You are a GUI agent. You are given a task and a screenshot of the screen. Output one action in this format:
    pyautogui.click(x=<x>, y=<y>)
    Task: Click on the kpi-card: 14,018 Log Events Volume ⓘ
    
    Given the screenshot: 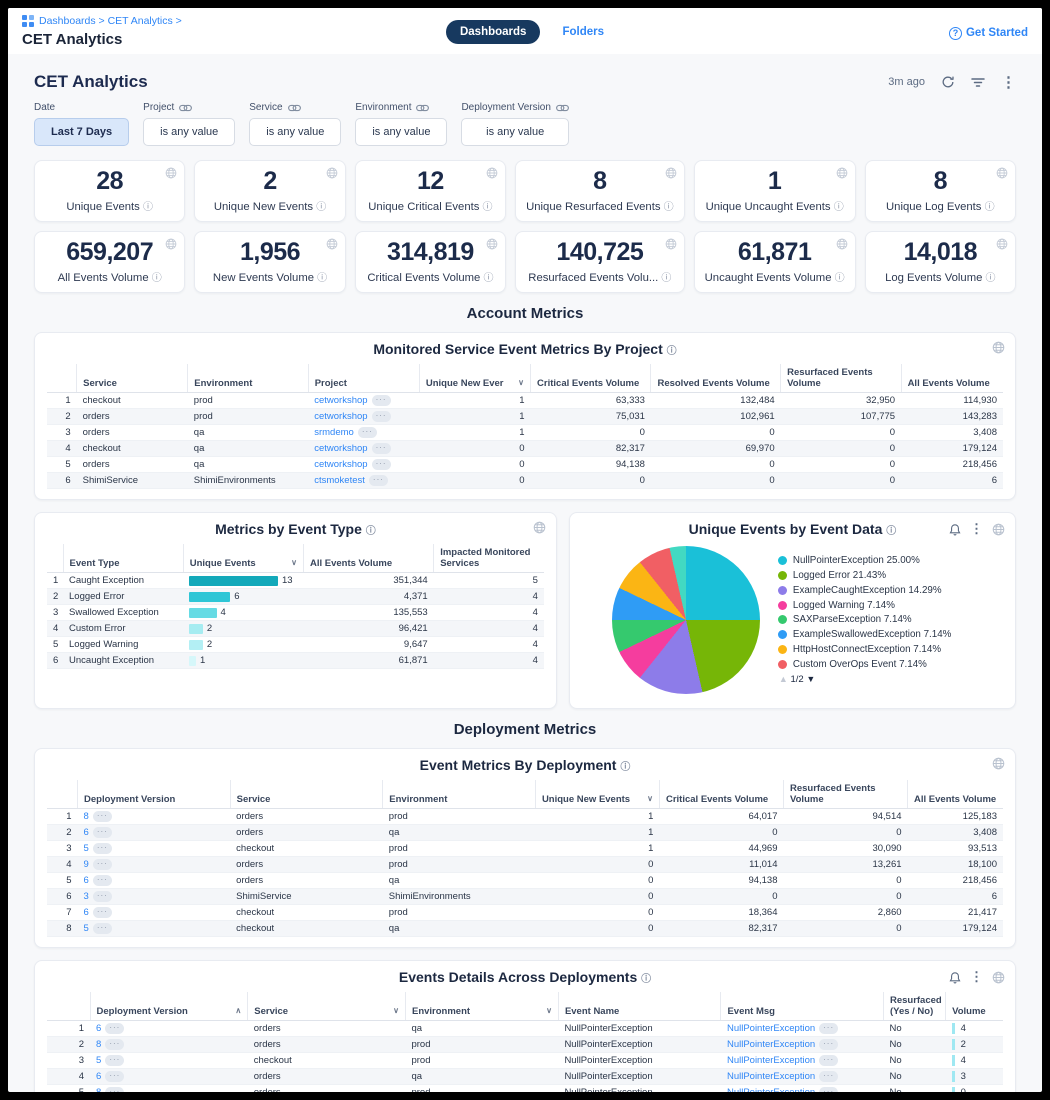 What is the action you would take?
    pyautogui.click(x=940, y=262)
    